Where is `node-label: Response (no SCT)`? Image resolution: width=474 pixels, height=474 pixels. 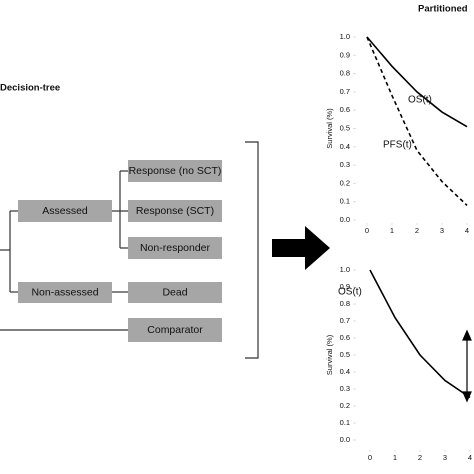 node-label: Response (no SCT) is located at coordinates (175, 171).